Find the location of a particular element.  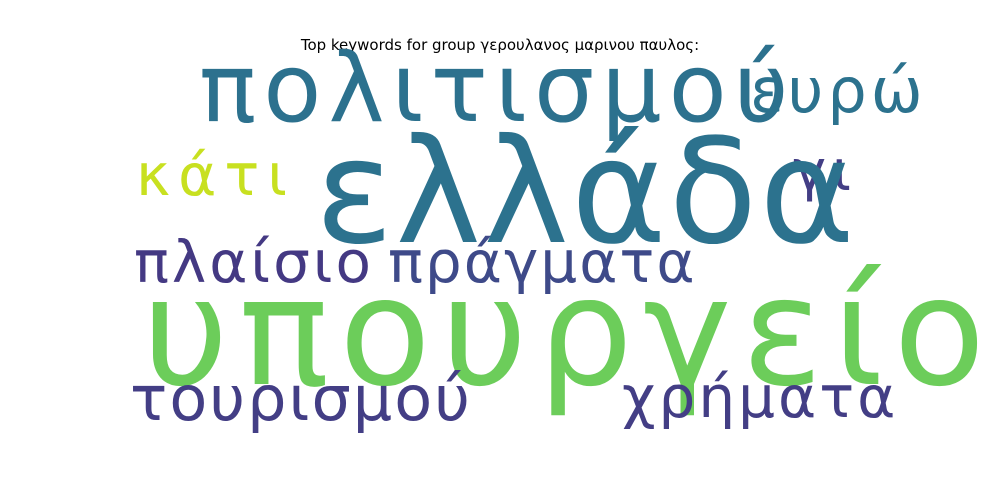

keyword-word: χρήματα is located at coordinates (760, 397).